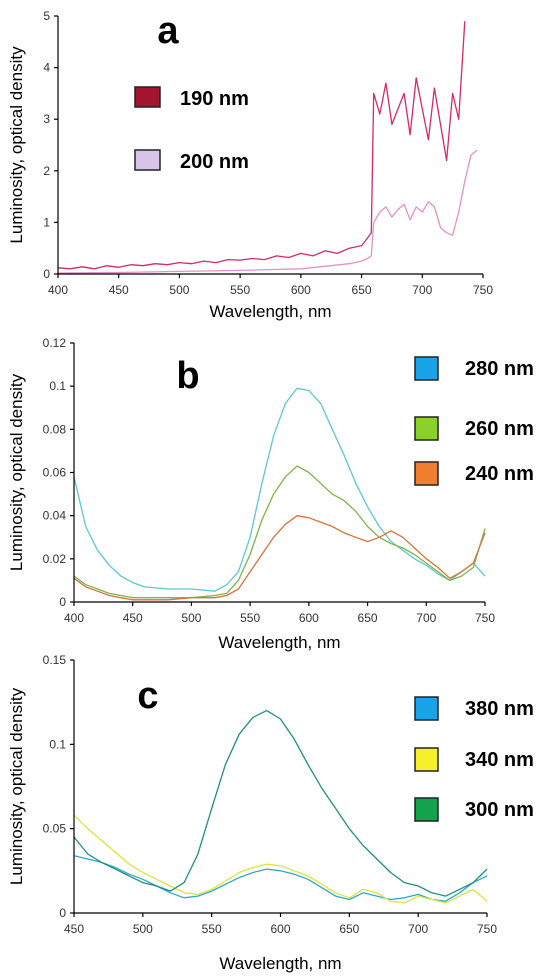 This screenshot has width=550, height=980. Describe the element at coordinates (349, 929) in the screenshot. I see `chart-c-x-tick-label: 650` at that location.